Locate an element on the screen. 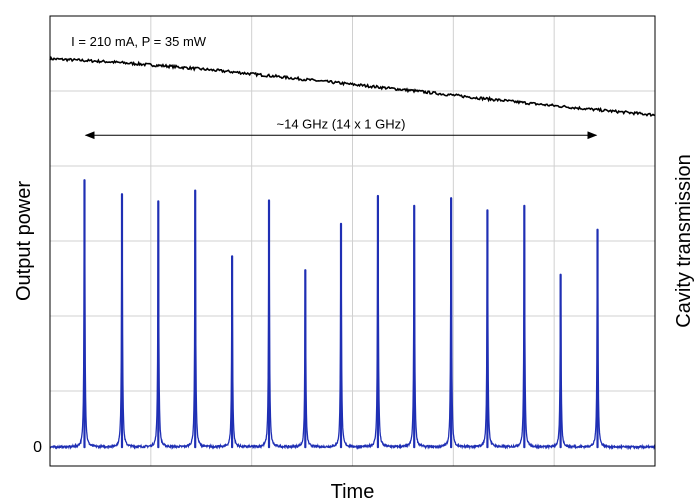  output-power-line is located at coordinates (352, 86).